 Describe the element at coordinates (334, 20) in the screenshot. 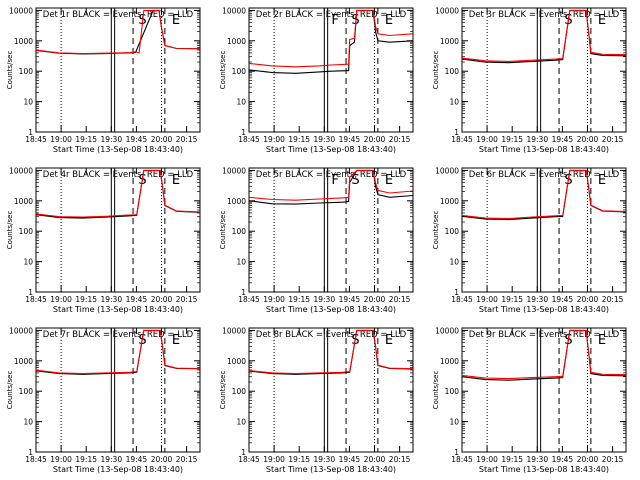

I see `marker-letter: F` at that location.